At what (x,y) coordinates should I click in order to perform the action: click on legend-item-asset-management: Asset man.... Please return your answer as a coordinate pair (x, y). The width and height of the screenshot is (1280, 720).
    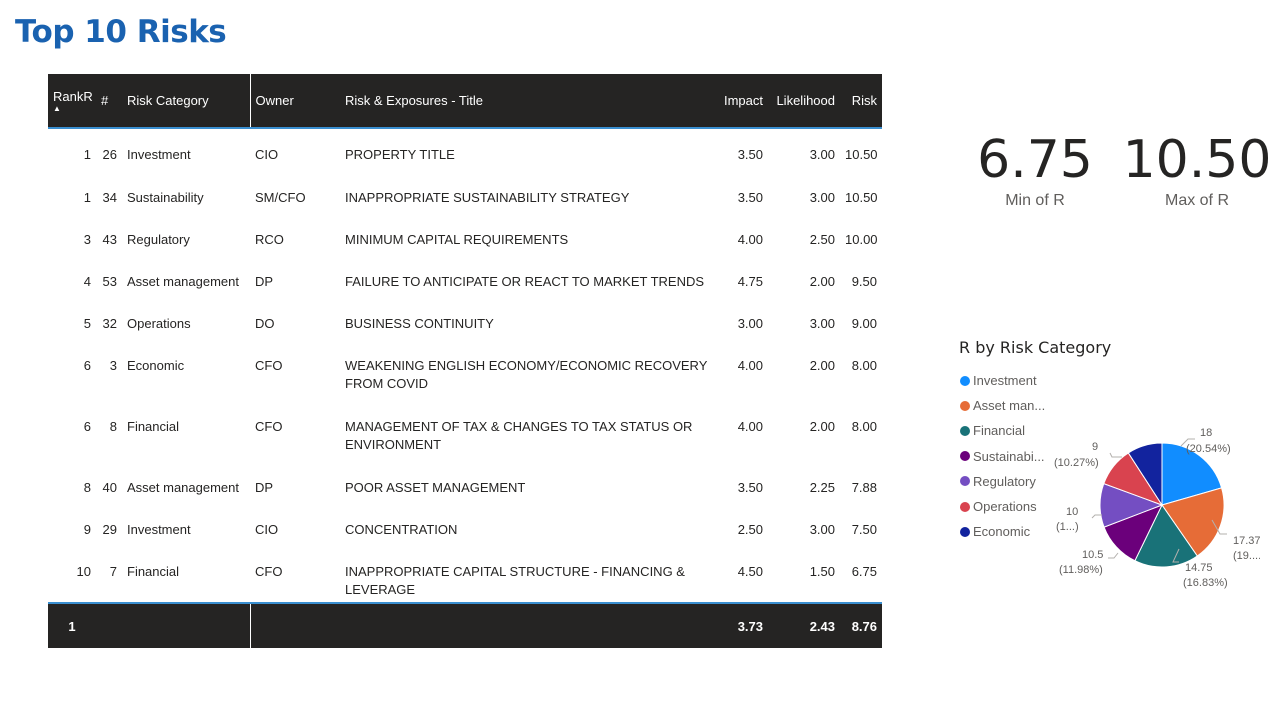
    Looking at the image, I should click on (1002, 405).